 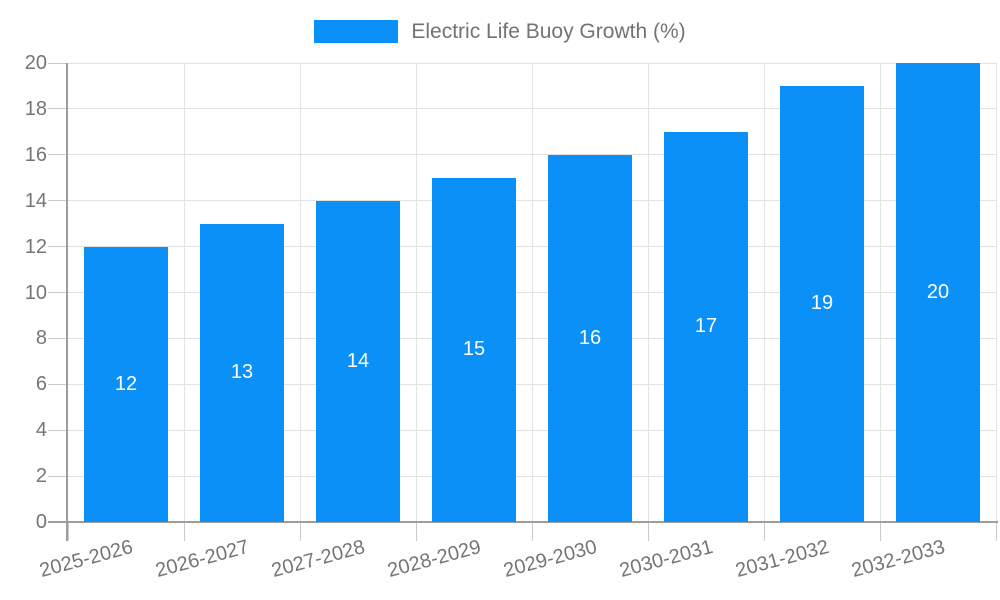 I want to click on y-axis-line, so click(x=67, y=302).